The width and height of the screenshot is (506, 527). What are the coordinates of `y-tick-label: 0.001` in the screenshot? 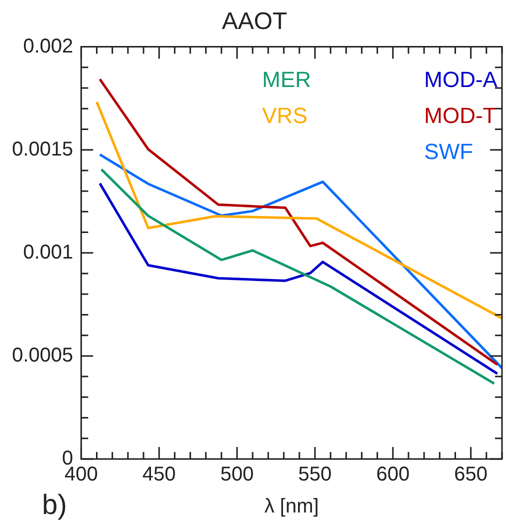 It's located at (48, 252).